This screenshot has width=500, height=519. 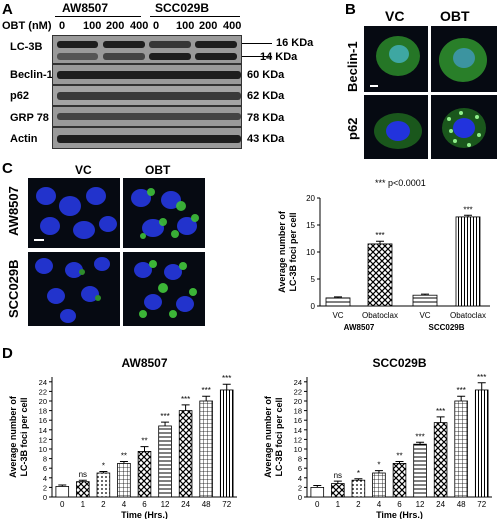 What do you see at coordinates (358, 504) in the screenshot?
I see `x-tick-label: 2` at bounding box center [358, 504].